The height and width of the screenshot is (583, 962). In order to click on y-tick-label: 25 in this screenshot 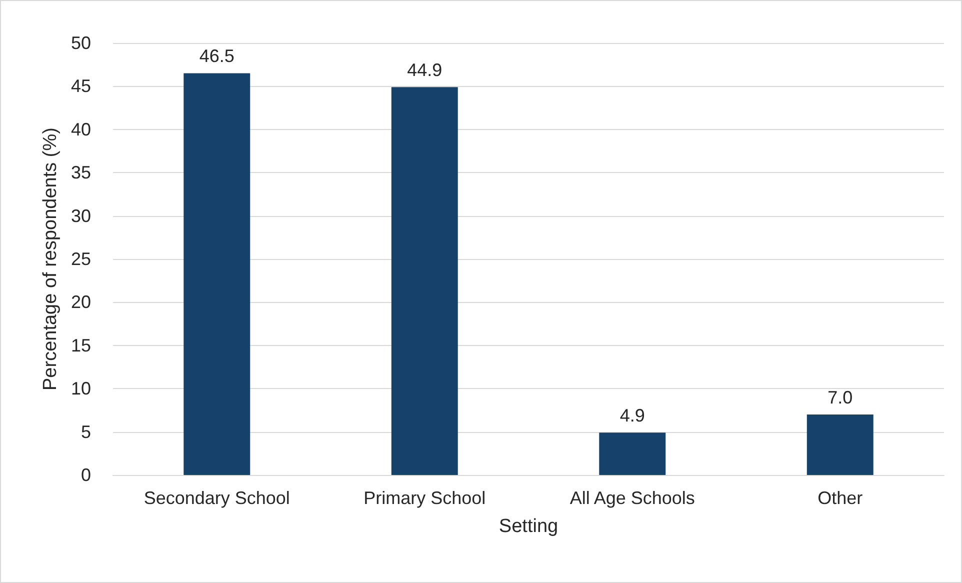, I will do `click(80, 259)`.